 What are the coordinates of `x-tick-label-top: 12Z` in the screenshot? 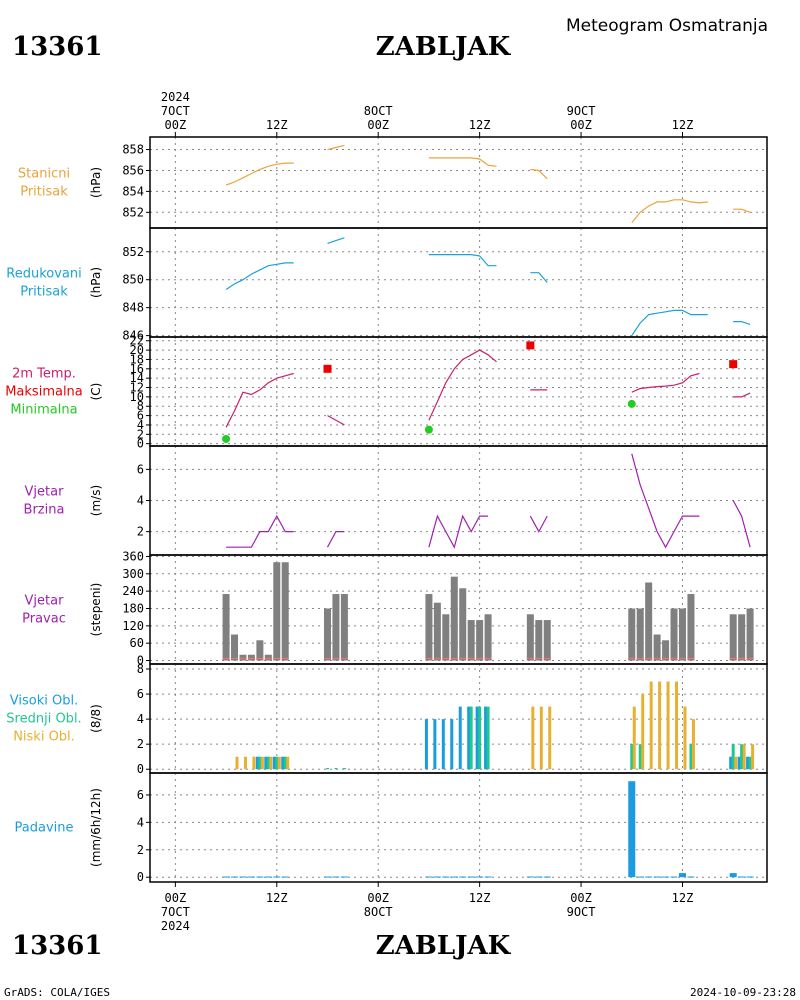 It's located at (683, 125).